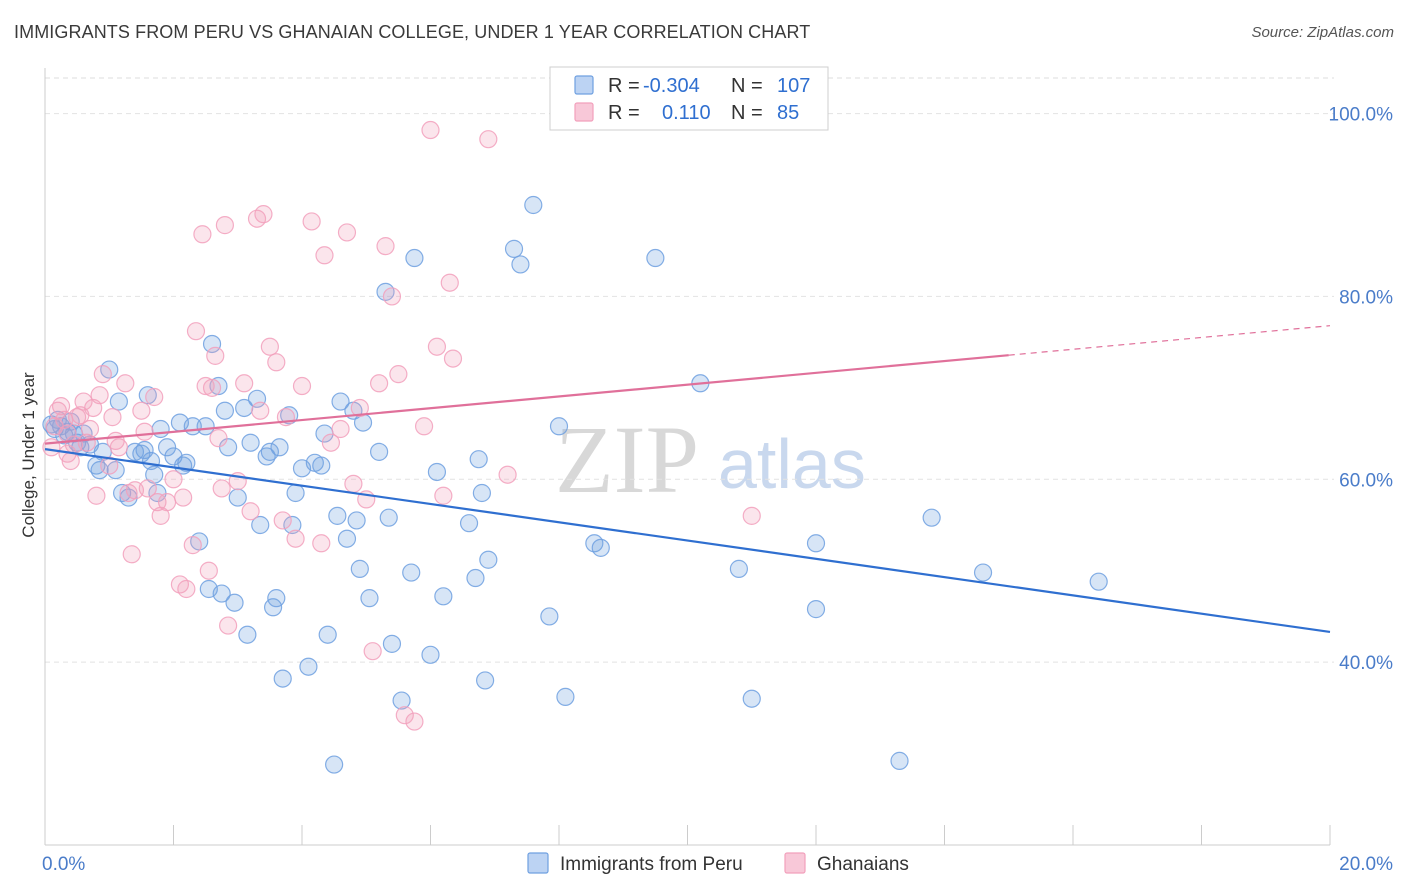 This screenshot has width=1406, height=892. Describe the element at coordinates (686, 113) in the screenshot. I see `legend-r-value-ghana: 0.110` at that location.